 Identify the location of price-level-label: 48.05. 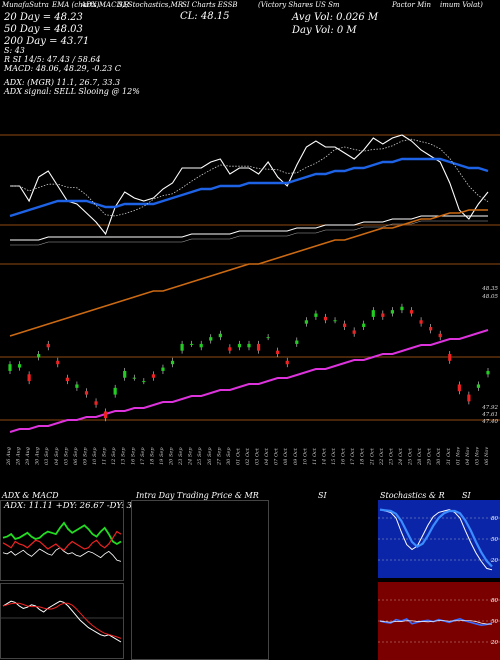
(489, 297).